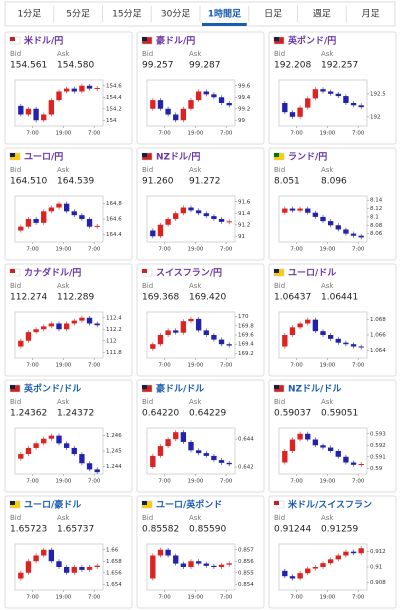 The width and height of the screenshot is (400, 610). Describe the element at coordinates (287, 182) in the screenshot. I see `bid-value: 8.051` at that location.